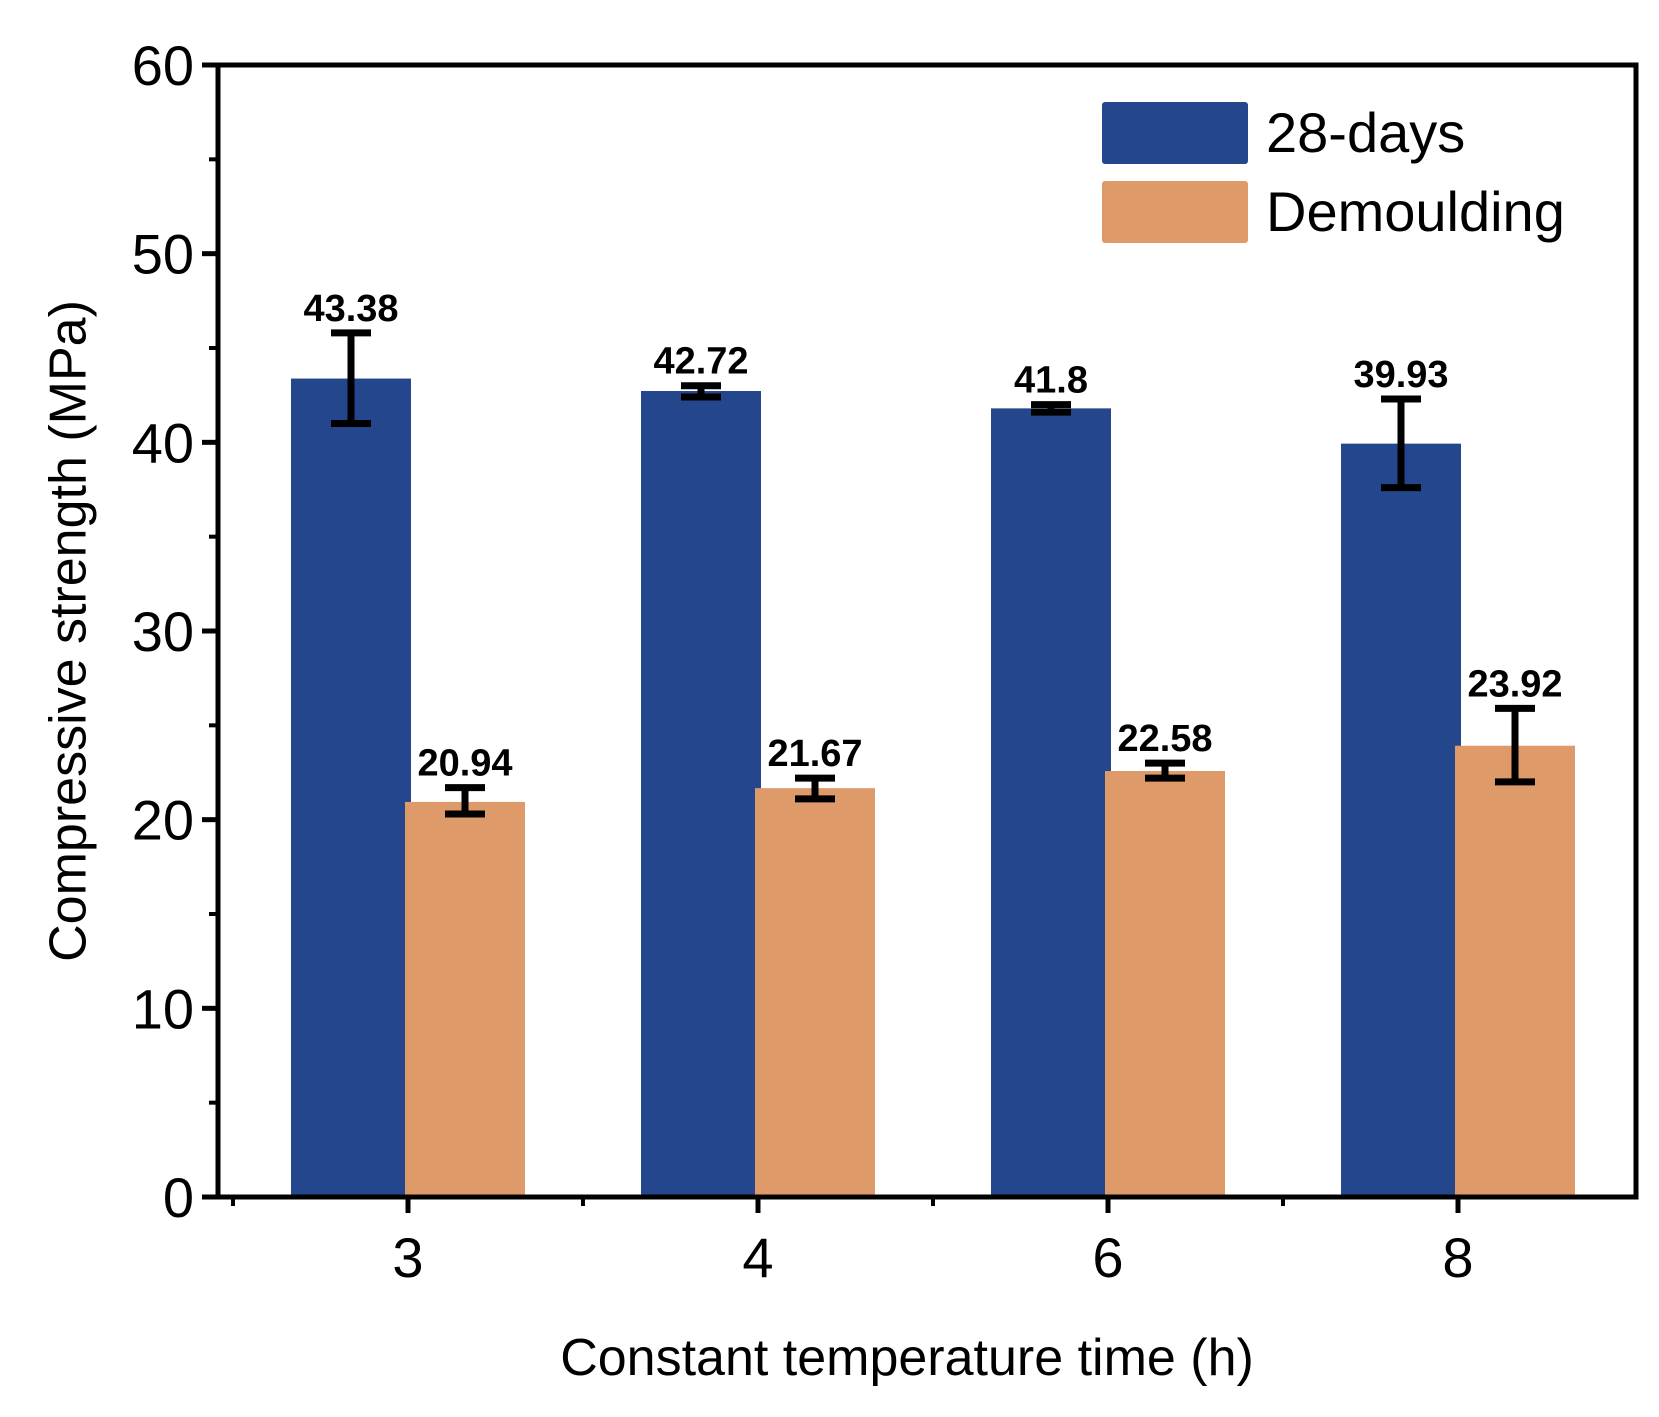 The width and height of the screenshot is (1659, 1417). Describe the element at coordinates (178, 1197) in the screenshot. I see `y-tick-label-0: 0` at that location.